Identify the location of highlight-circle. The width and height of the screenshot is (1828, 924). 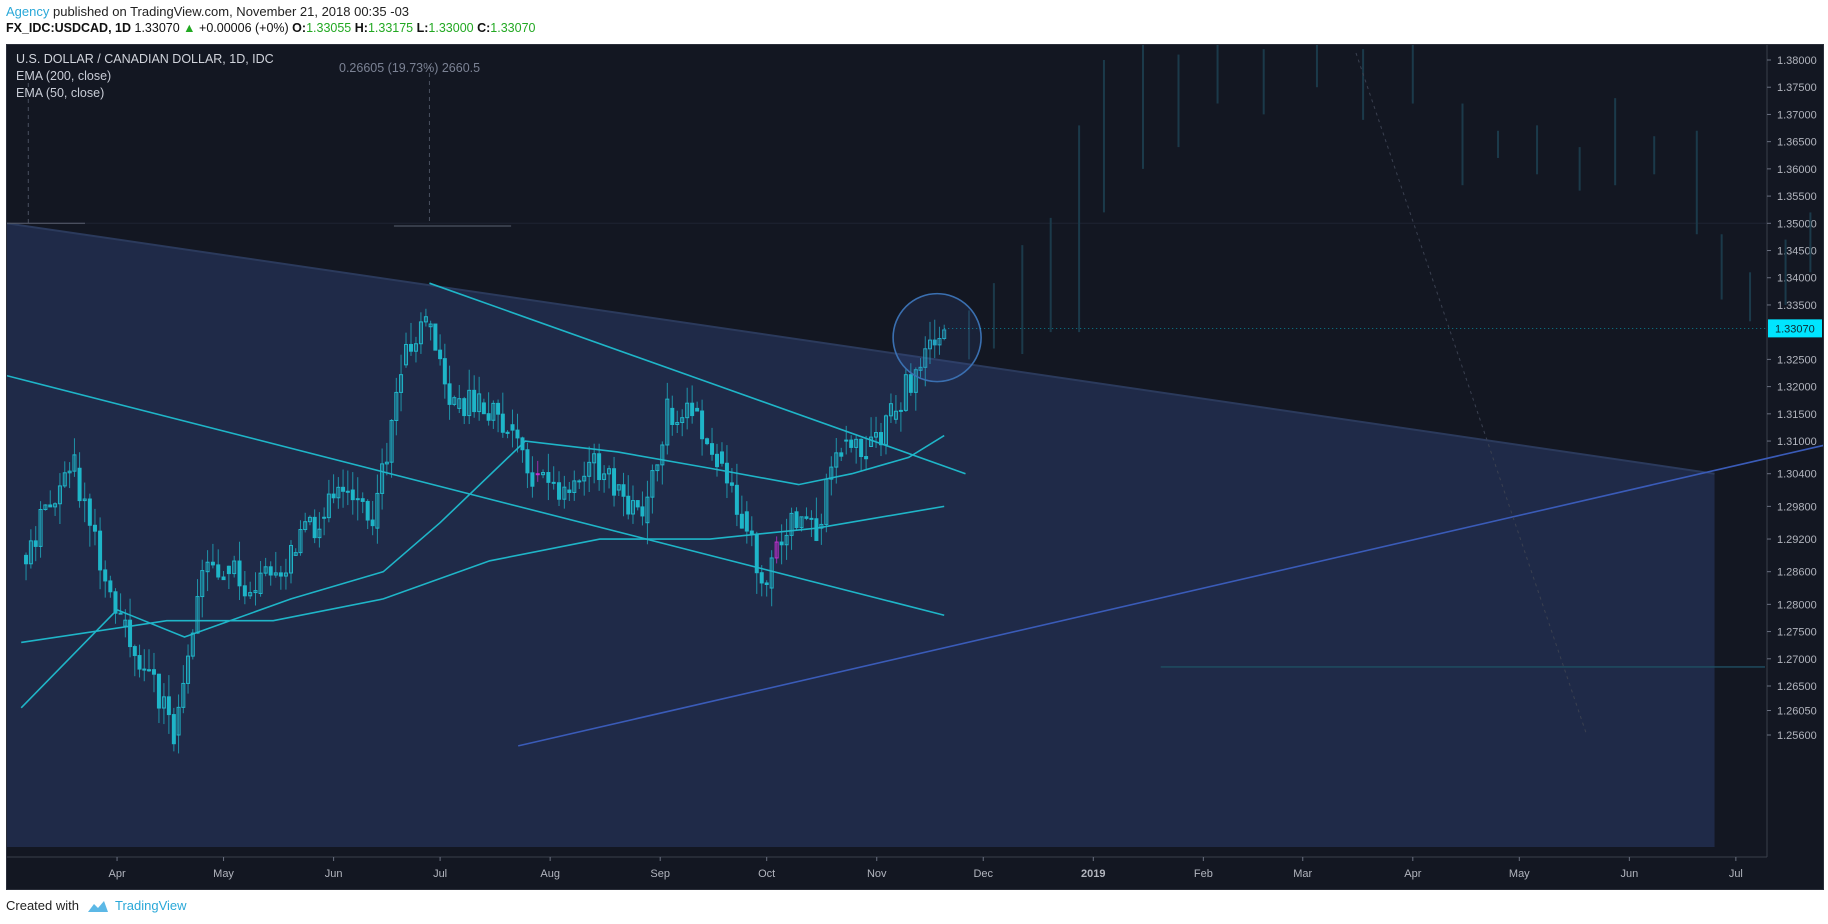
(937, 337).